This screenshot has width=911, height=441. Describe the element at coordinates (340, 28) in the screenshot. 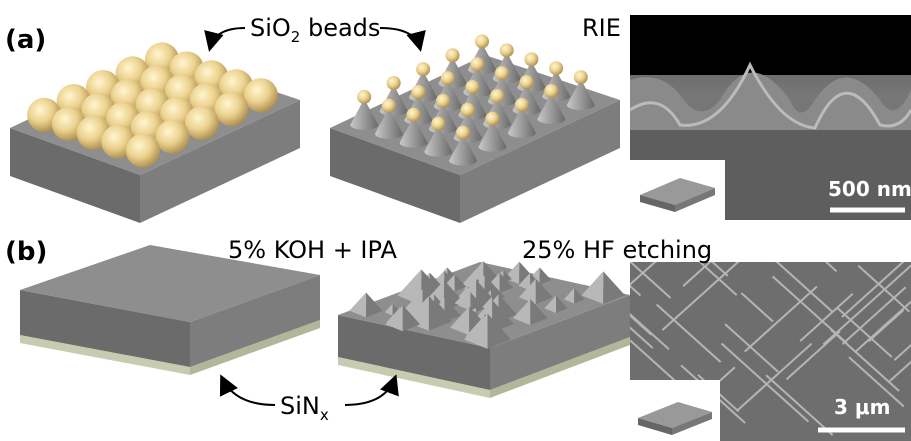

I see `text: beads` at that location.